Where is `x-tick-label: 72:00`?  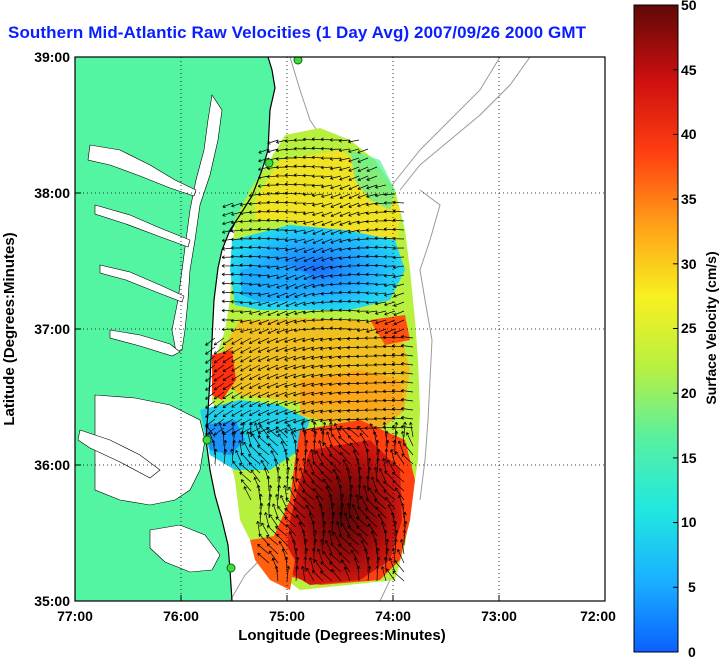
x-tick-label: 72:00 is located at coordinates (598, 616).